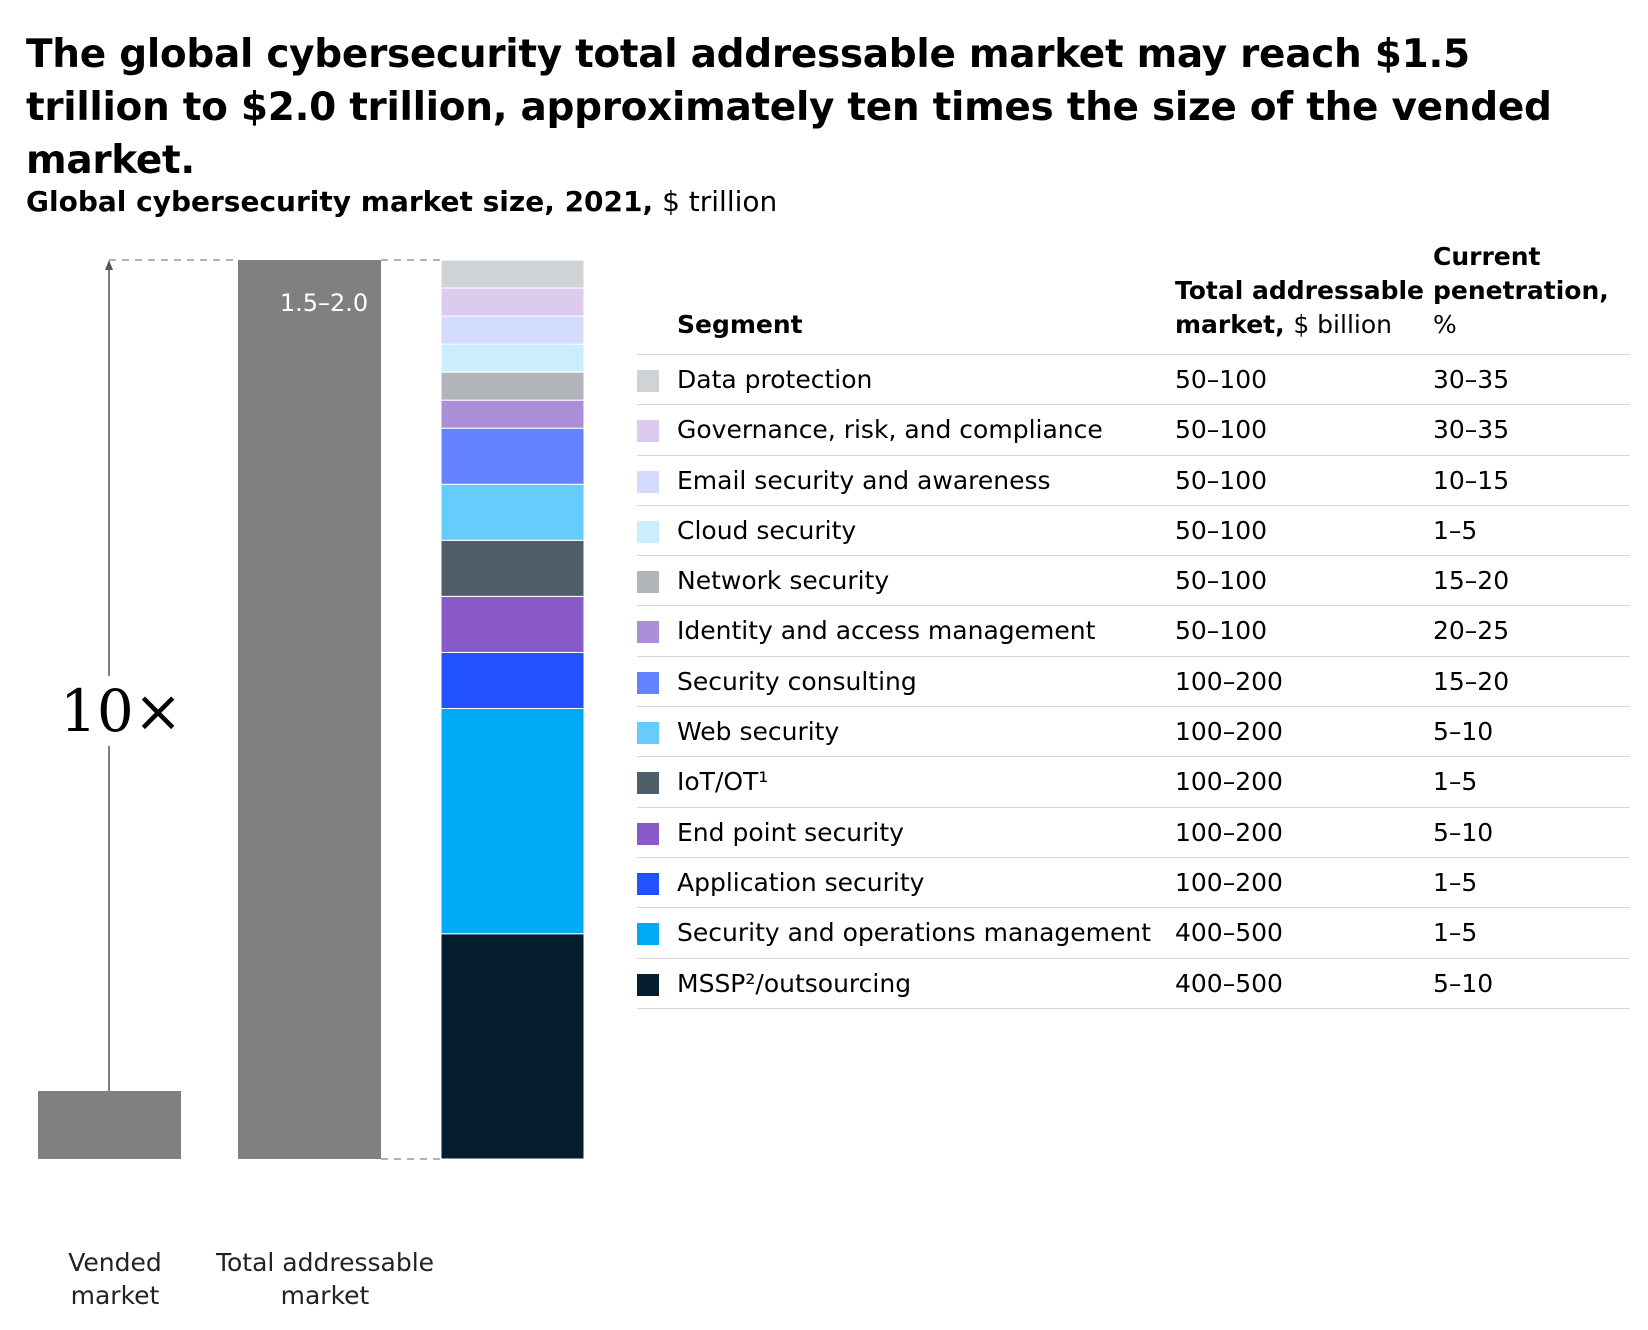  I want to click on segment-cell: Application security, so click(801, 882).